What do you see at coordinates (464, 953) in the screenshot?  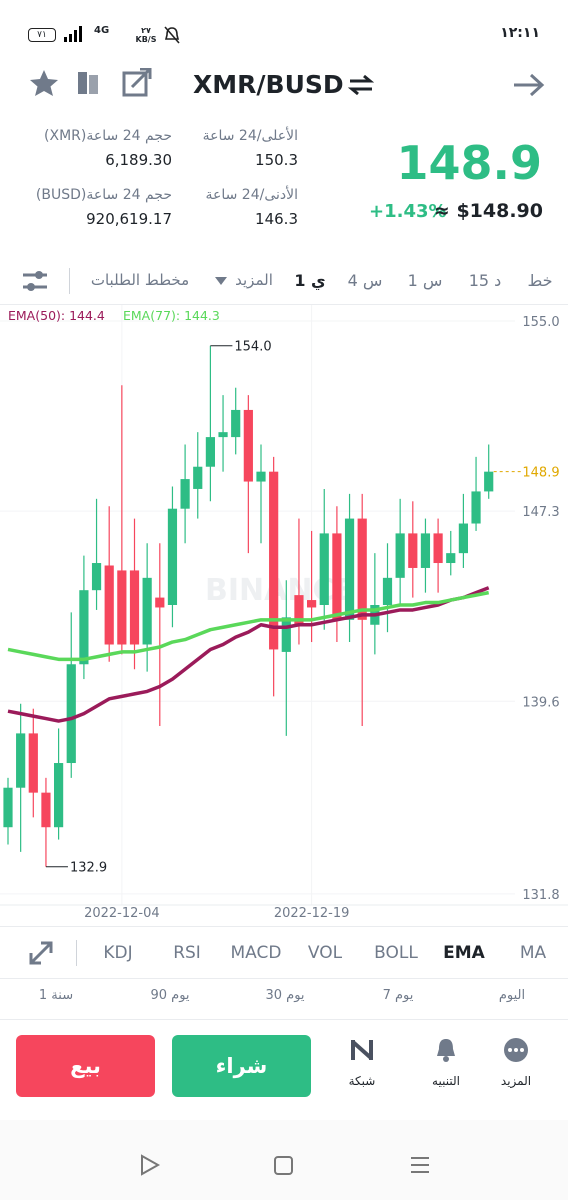 I see `indicator-tab-active: EMA` at bounding box center [464, 953].